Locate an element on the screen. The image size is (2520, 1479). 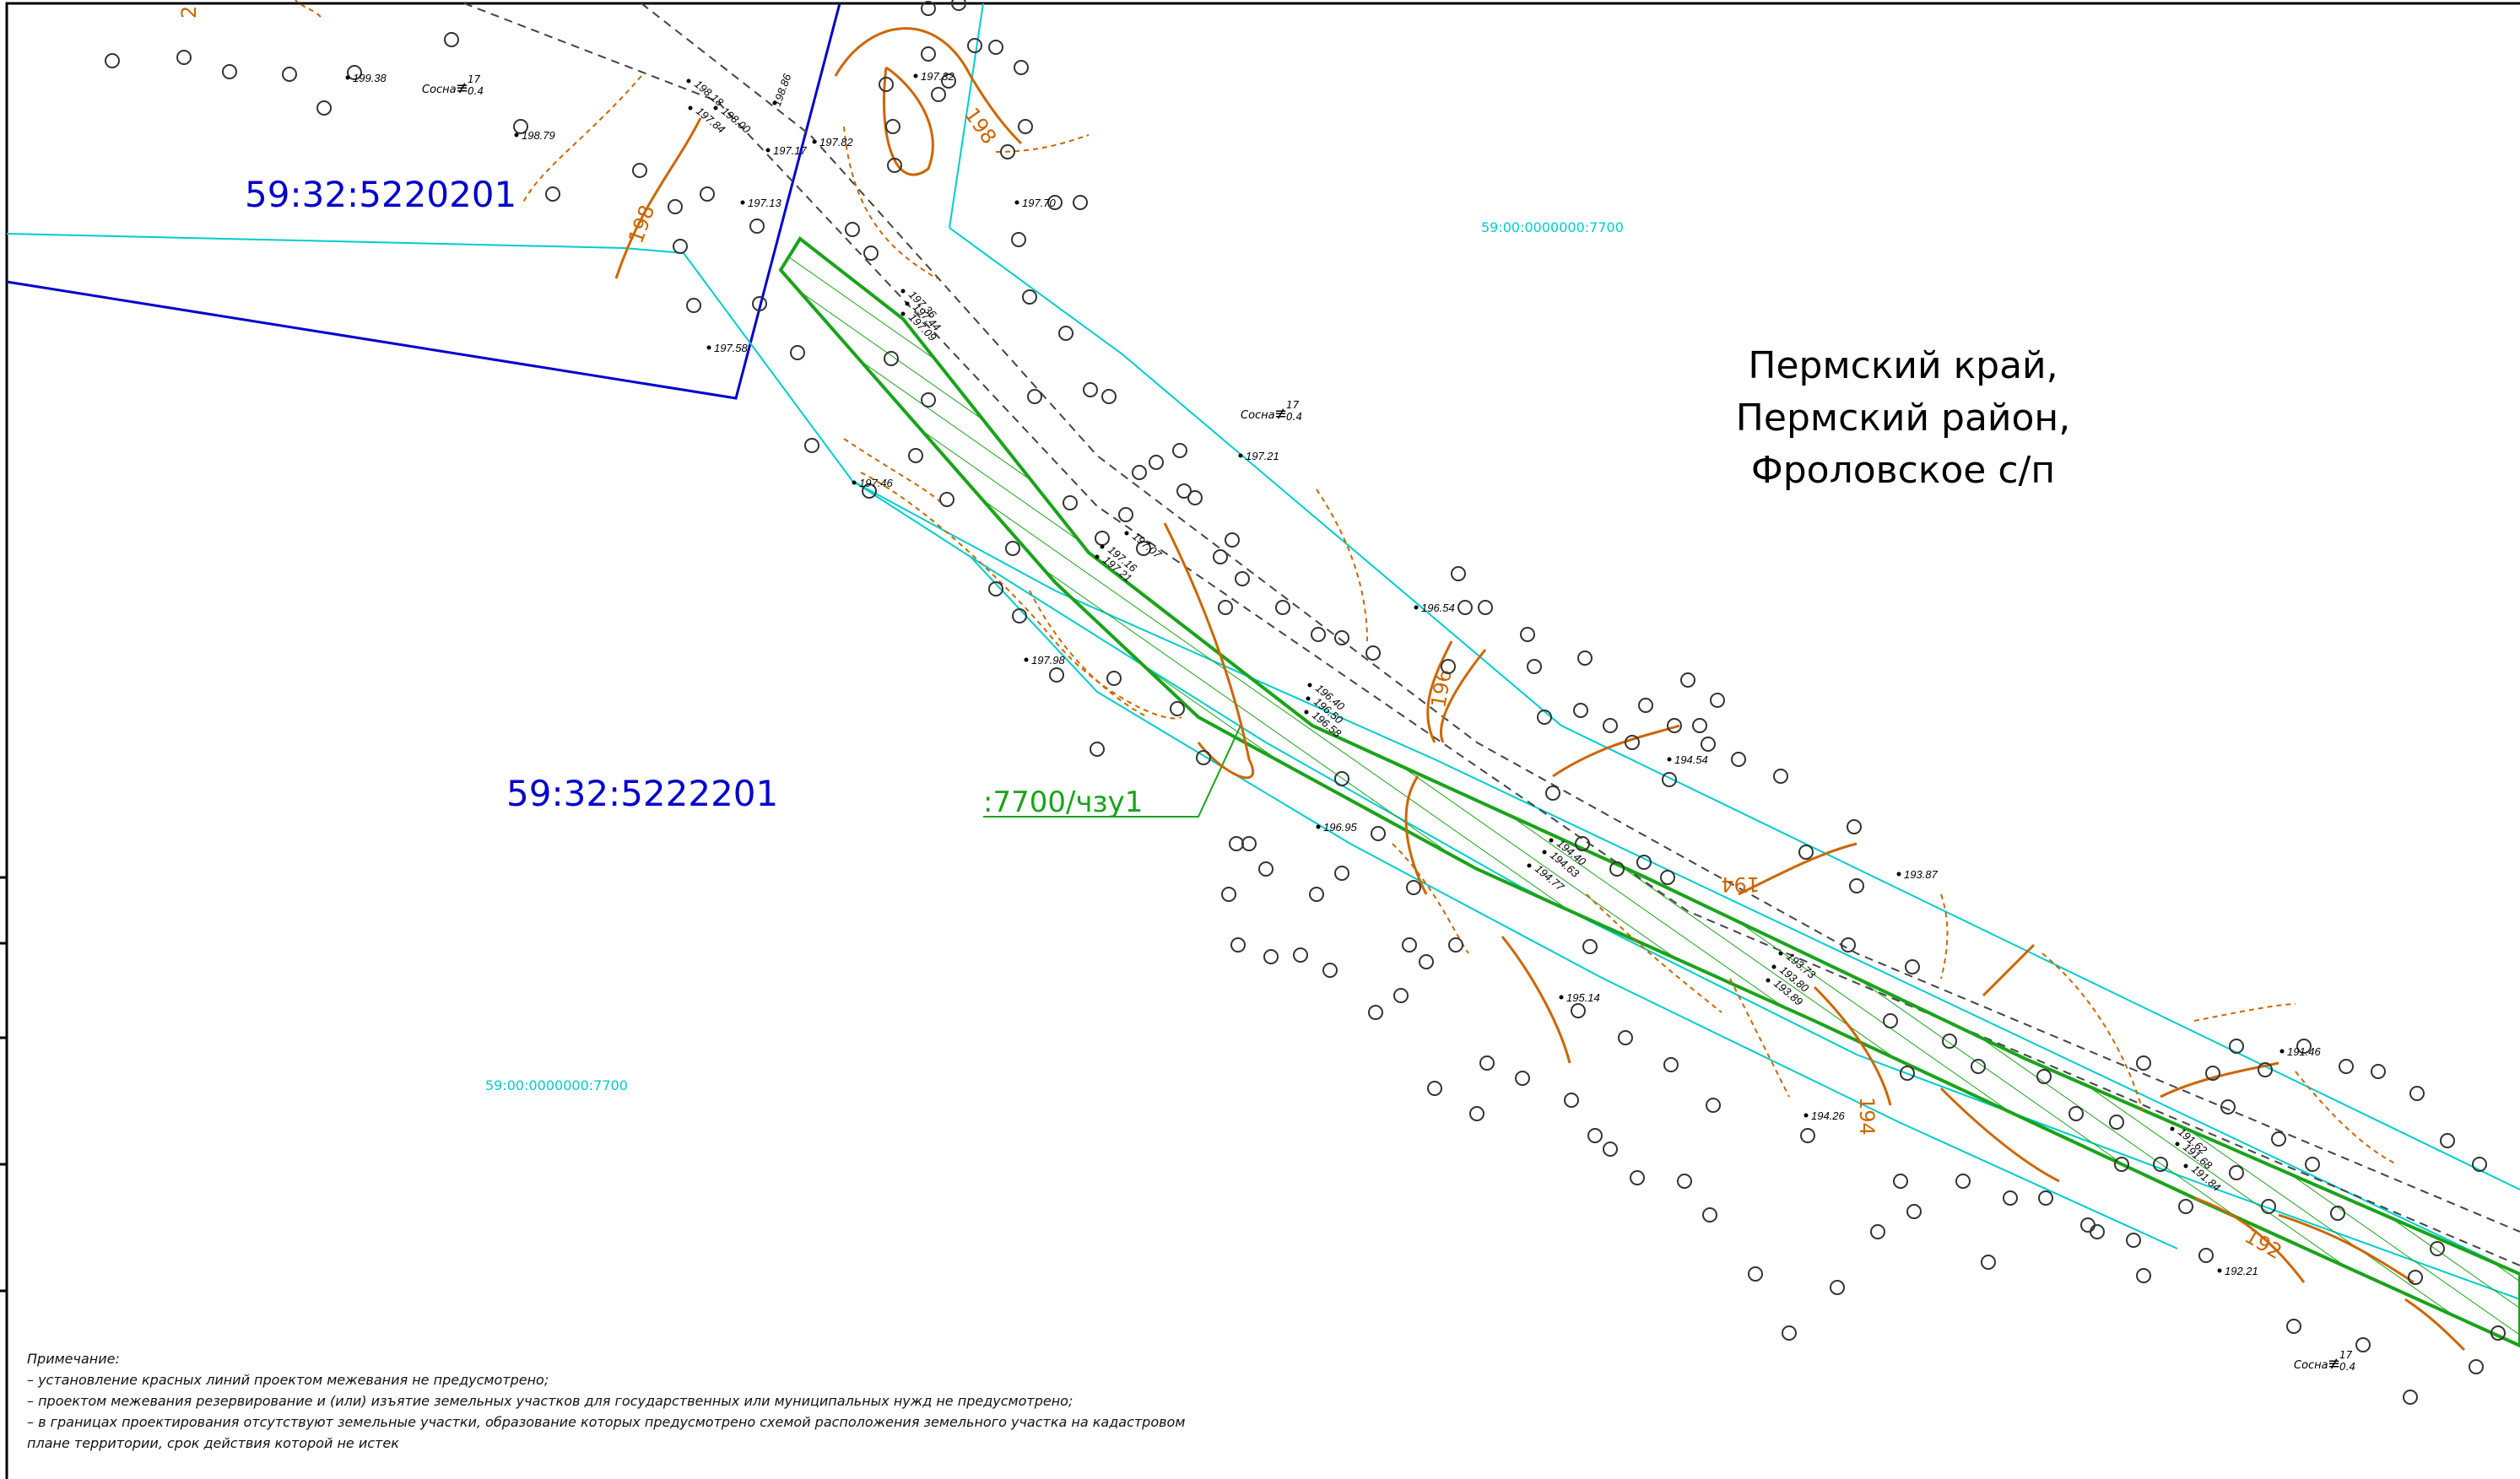
elevation-label: 198.00 is located at coordinates (736, 121).